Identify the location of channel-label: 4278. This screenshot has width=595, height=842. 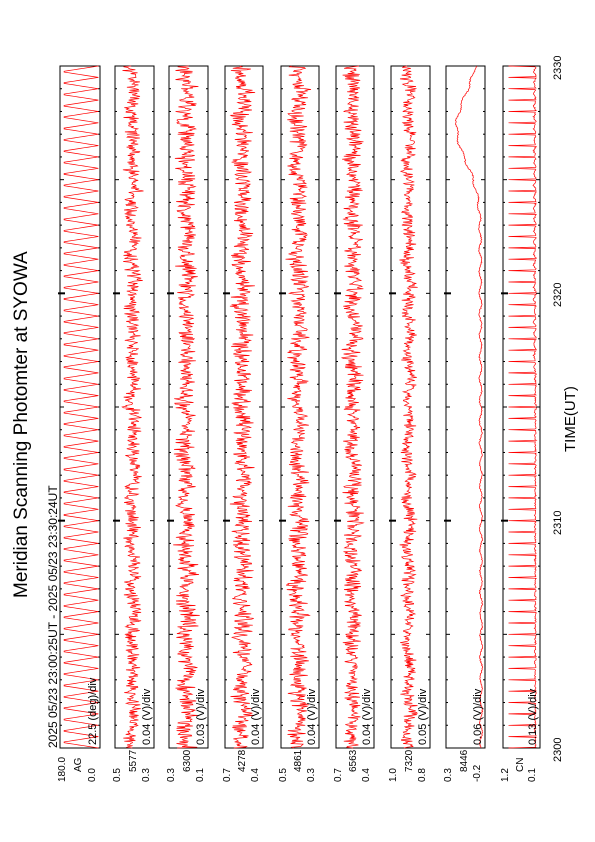
(242, 760).